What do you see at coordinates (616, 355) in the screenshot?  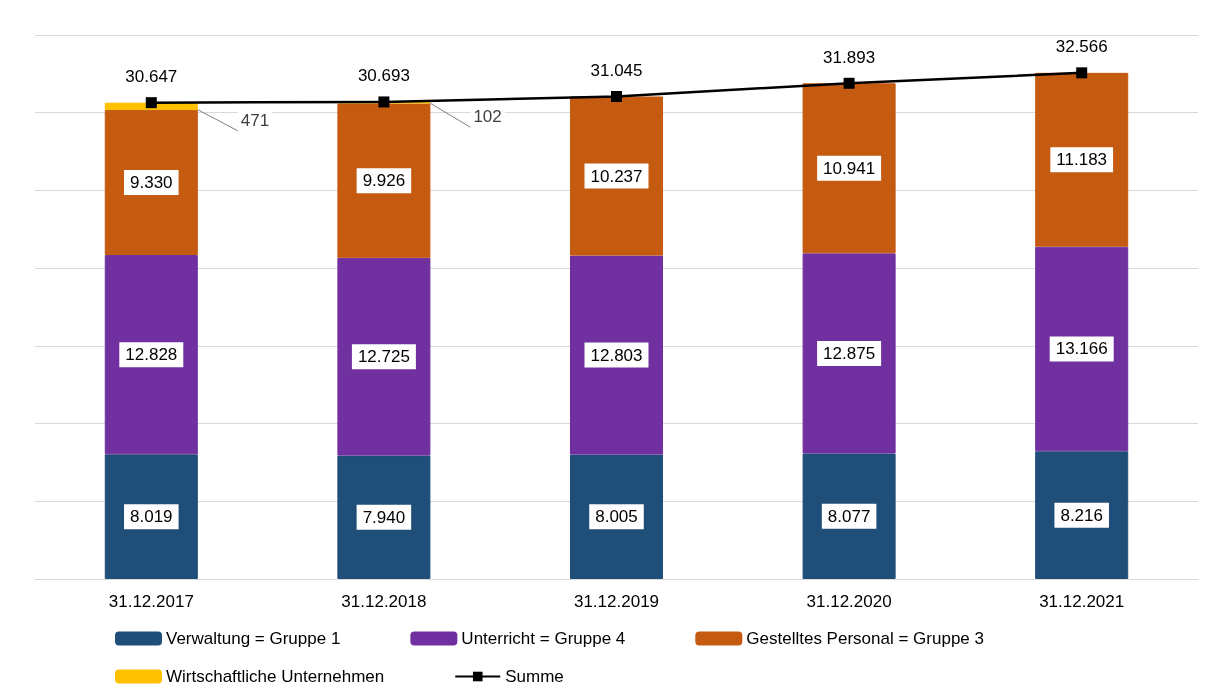 I see `data-label: 12.803` at bounding box center [616, 355].